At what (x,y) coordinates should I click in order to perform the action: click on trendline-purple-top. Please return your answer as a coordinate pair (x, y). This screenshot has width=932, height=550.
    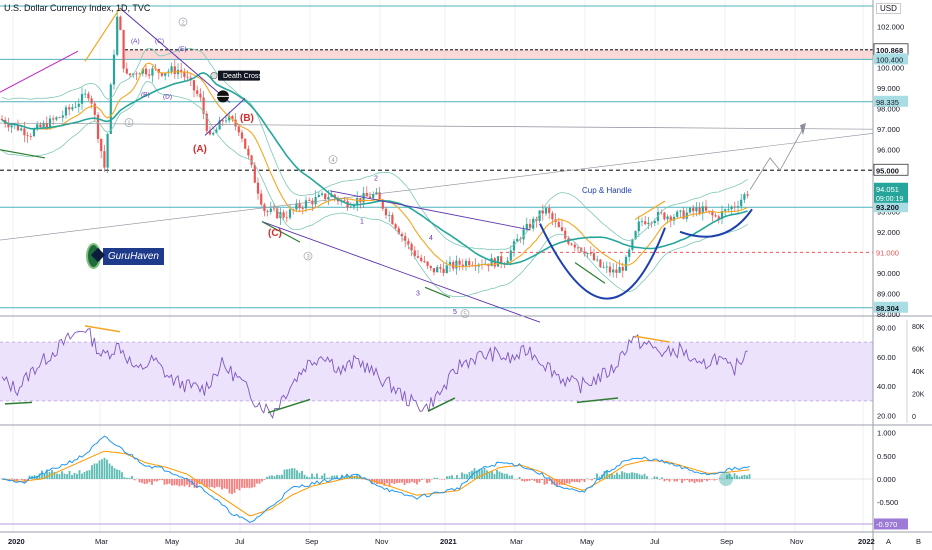
    Looking at the image, I should click on (175, 55).